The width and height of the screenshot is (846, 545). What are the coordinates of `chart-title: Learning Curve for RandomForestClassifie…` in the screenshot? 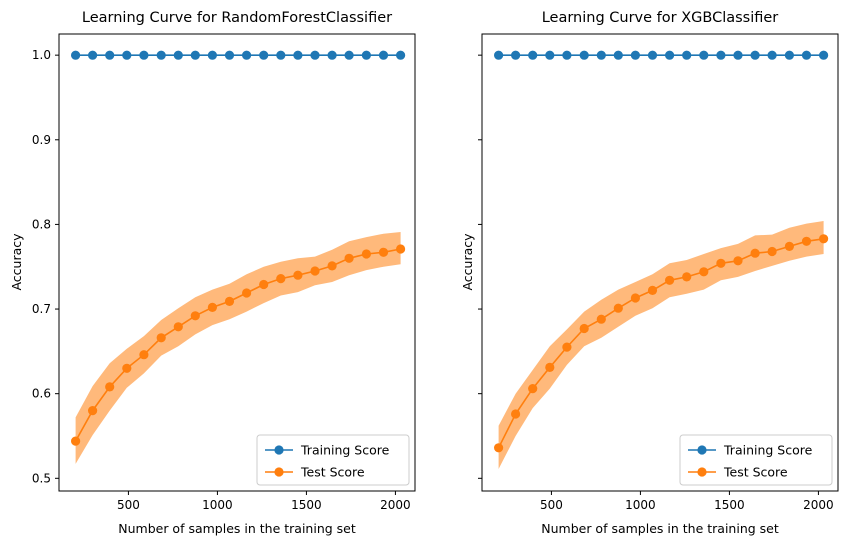 It's located at (237, 18).